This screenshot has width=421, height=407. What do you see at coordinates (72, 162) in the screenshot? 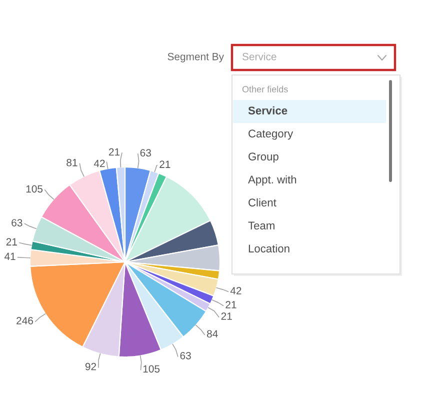
I see `data-label: 81` at bounding box center [72, 162].